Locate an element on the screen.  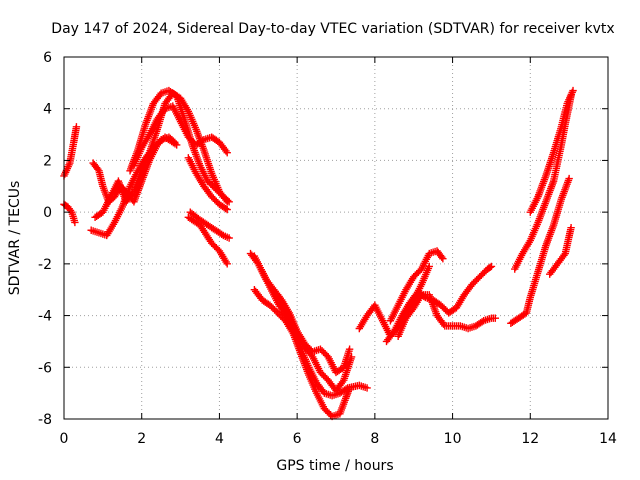
y-tick-label: -6 is located at coordinates (45, 368).